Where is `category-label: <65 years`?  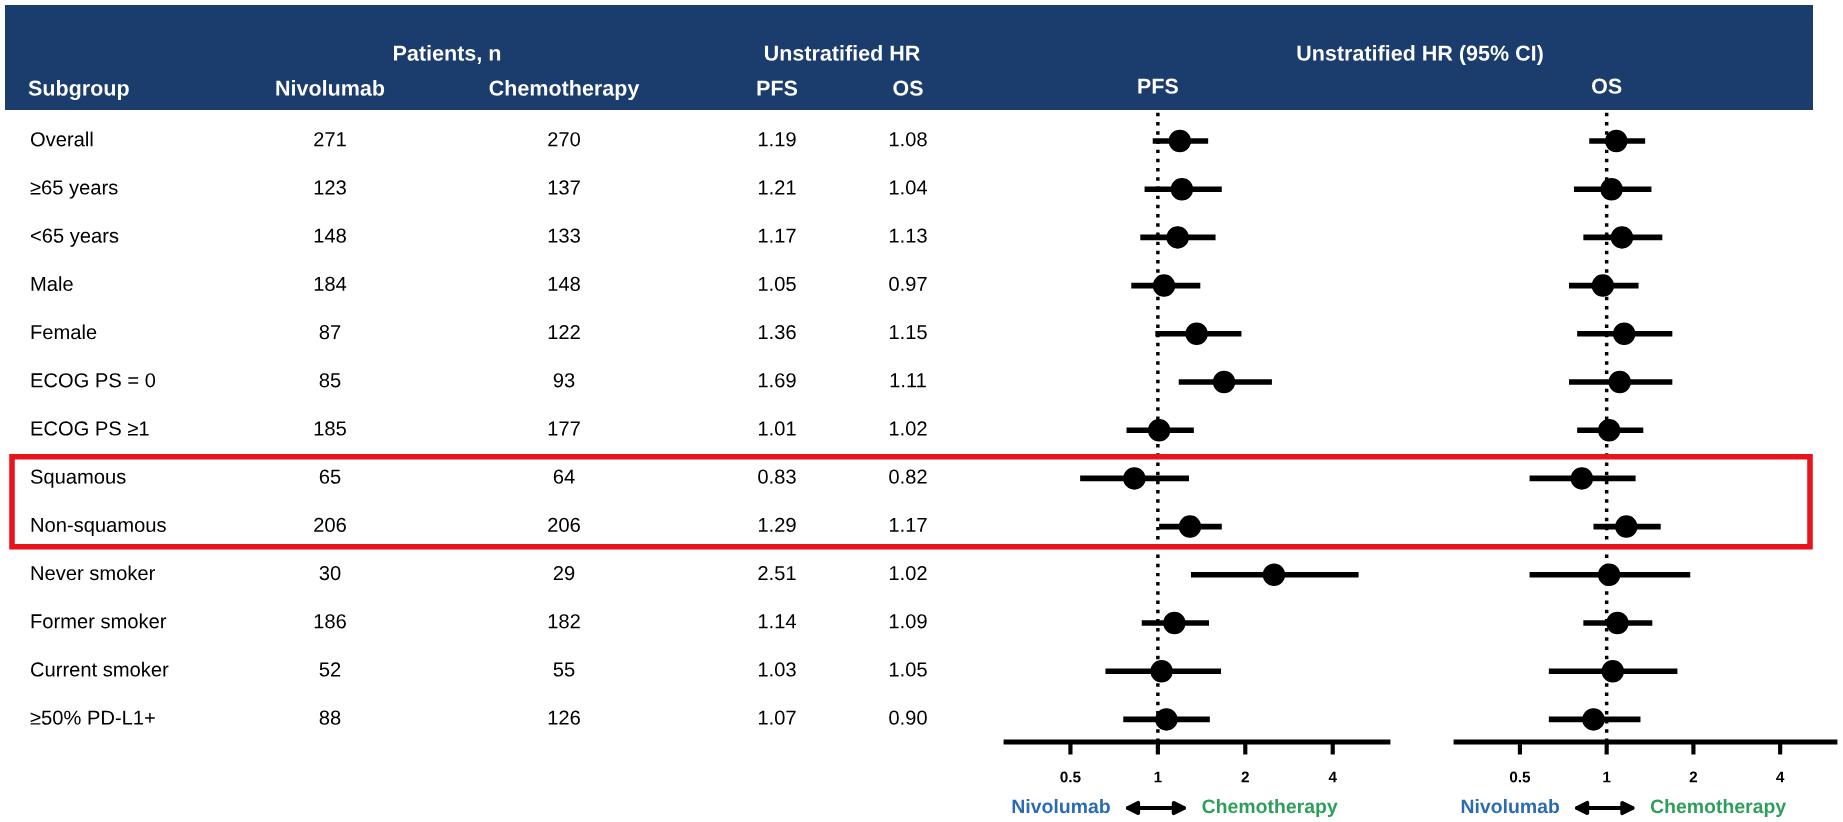 category-label: <65 years is located at coordinates (74, 237).